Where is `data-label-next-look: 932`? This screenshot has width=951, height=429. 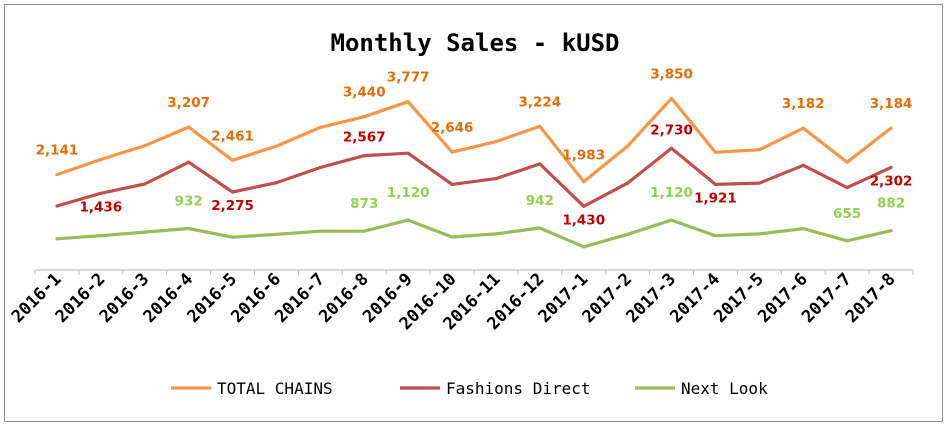
data-label-next-look: 932 is located at coordinates (189, 201).